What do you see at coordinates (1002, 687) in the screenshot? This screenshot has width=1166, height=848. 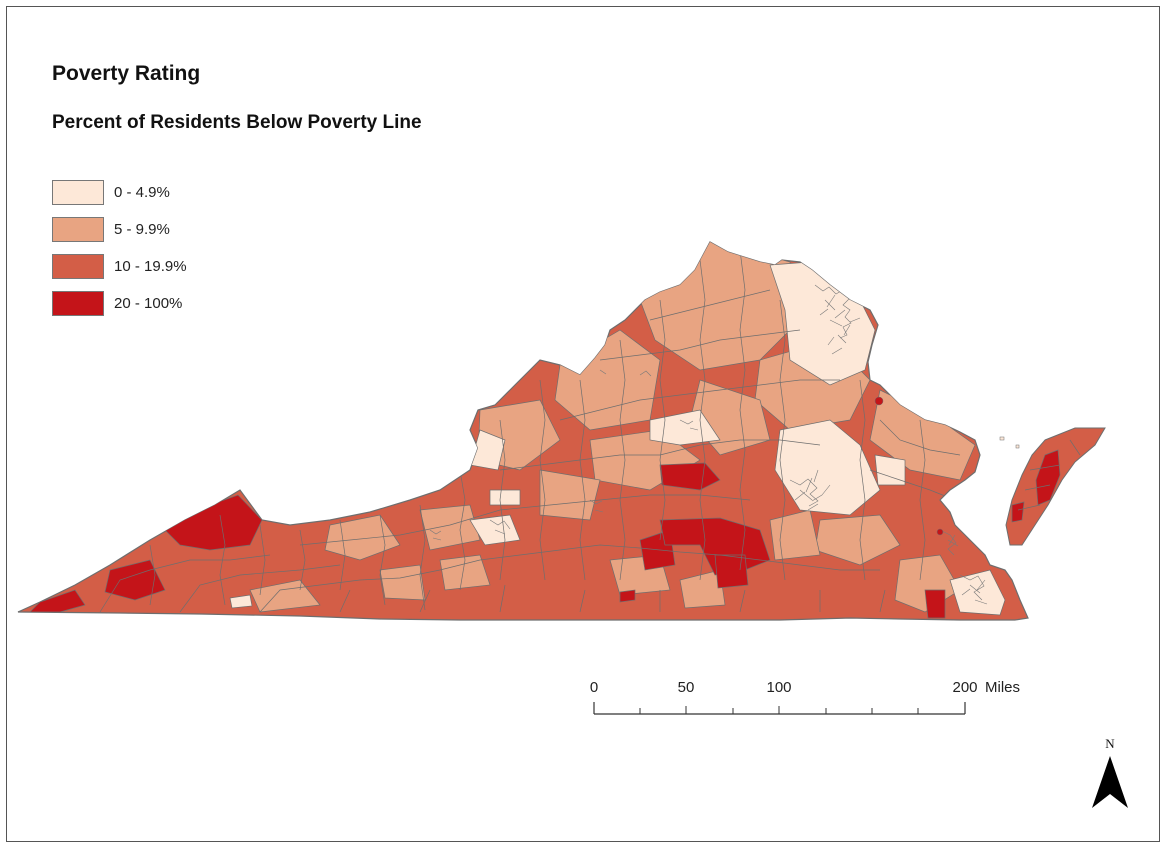 I see `scale-unit: Miles` at bounding box center [1002, 687].